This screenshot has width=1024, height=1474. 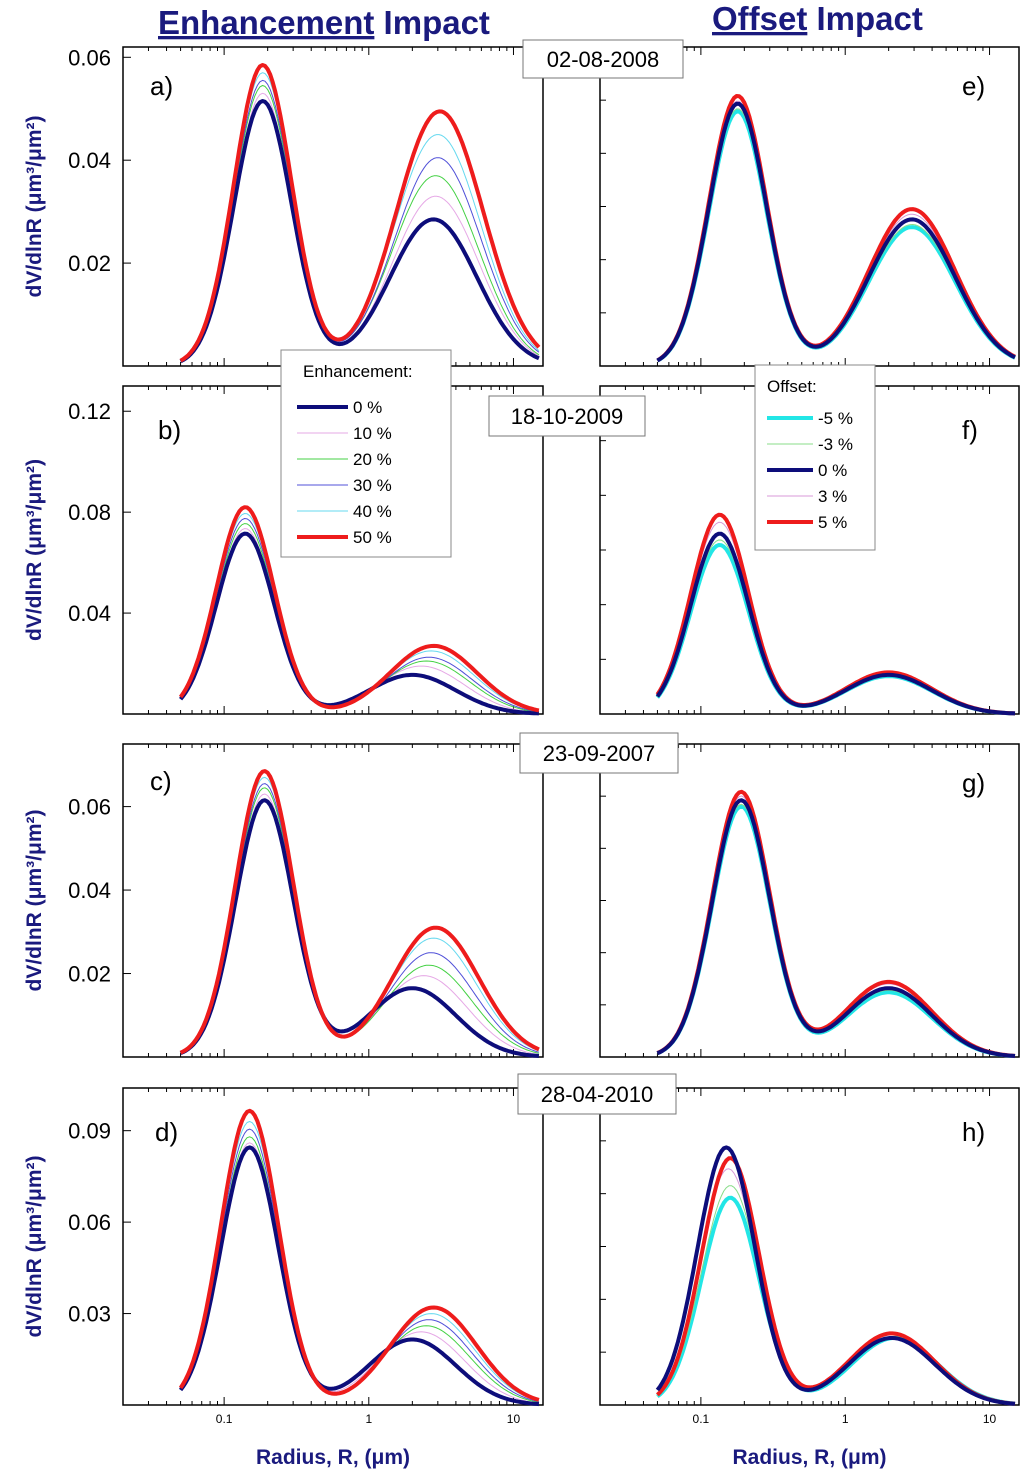 What do you see at coordinates (973, 783) in the screenshot?
I see `panel-label: g)` at bounding box center [973, 783].